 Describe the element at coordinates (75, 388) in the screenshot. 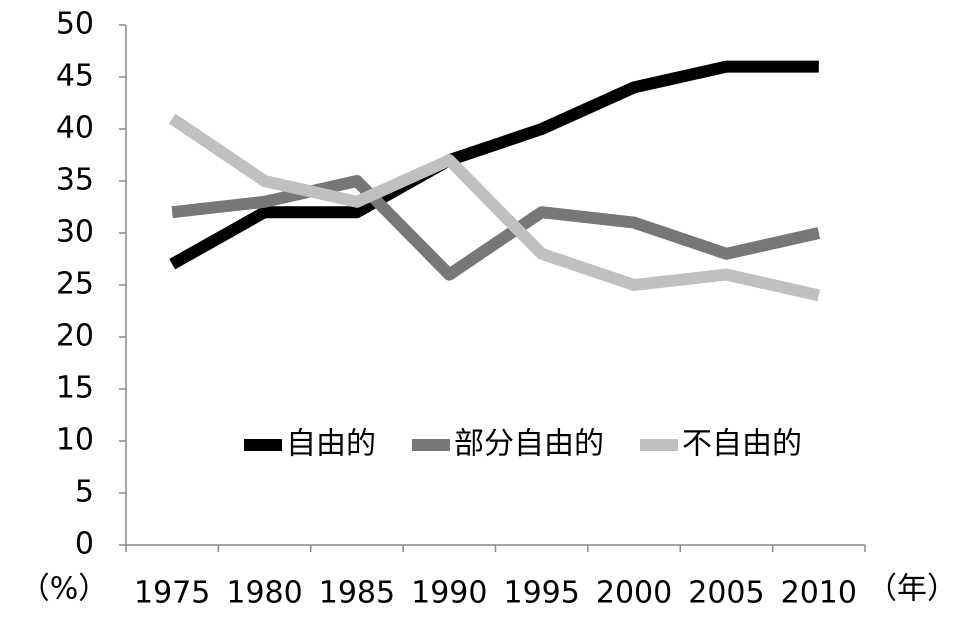

I see `y-tick-label: 15` at that location.